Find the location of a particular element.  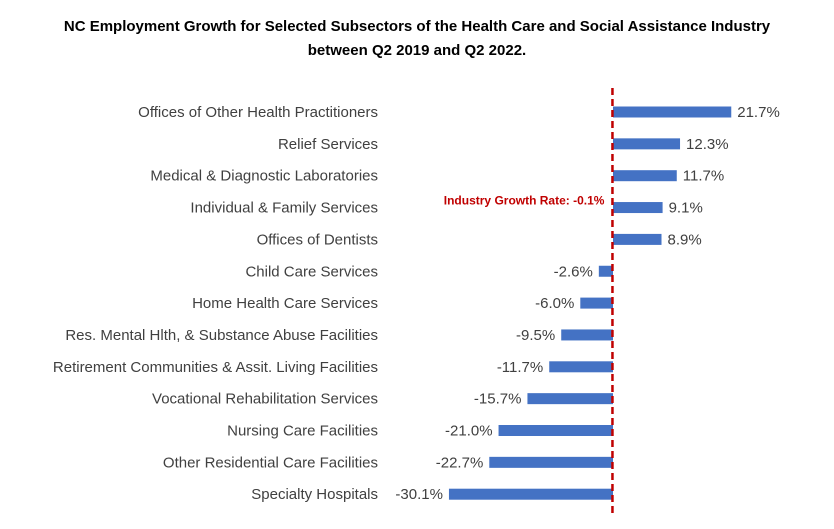

chart-title-line-2: between Q2 2019 and Q2 2022. is located at coordinates (417, 50).